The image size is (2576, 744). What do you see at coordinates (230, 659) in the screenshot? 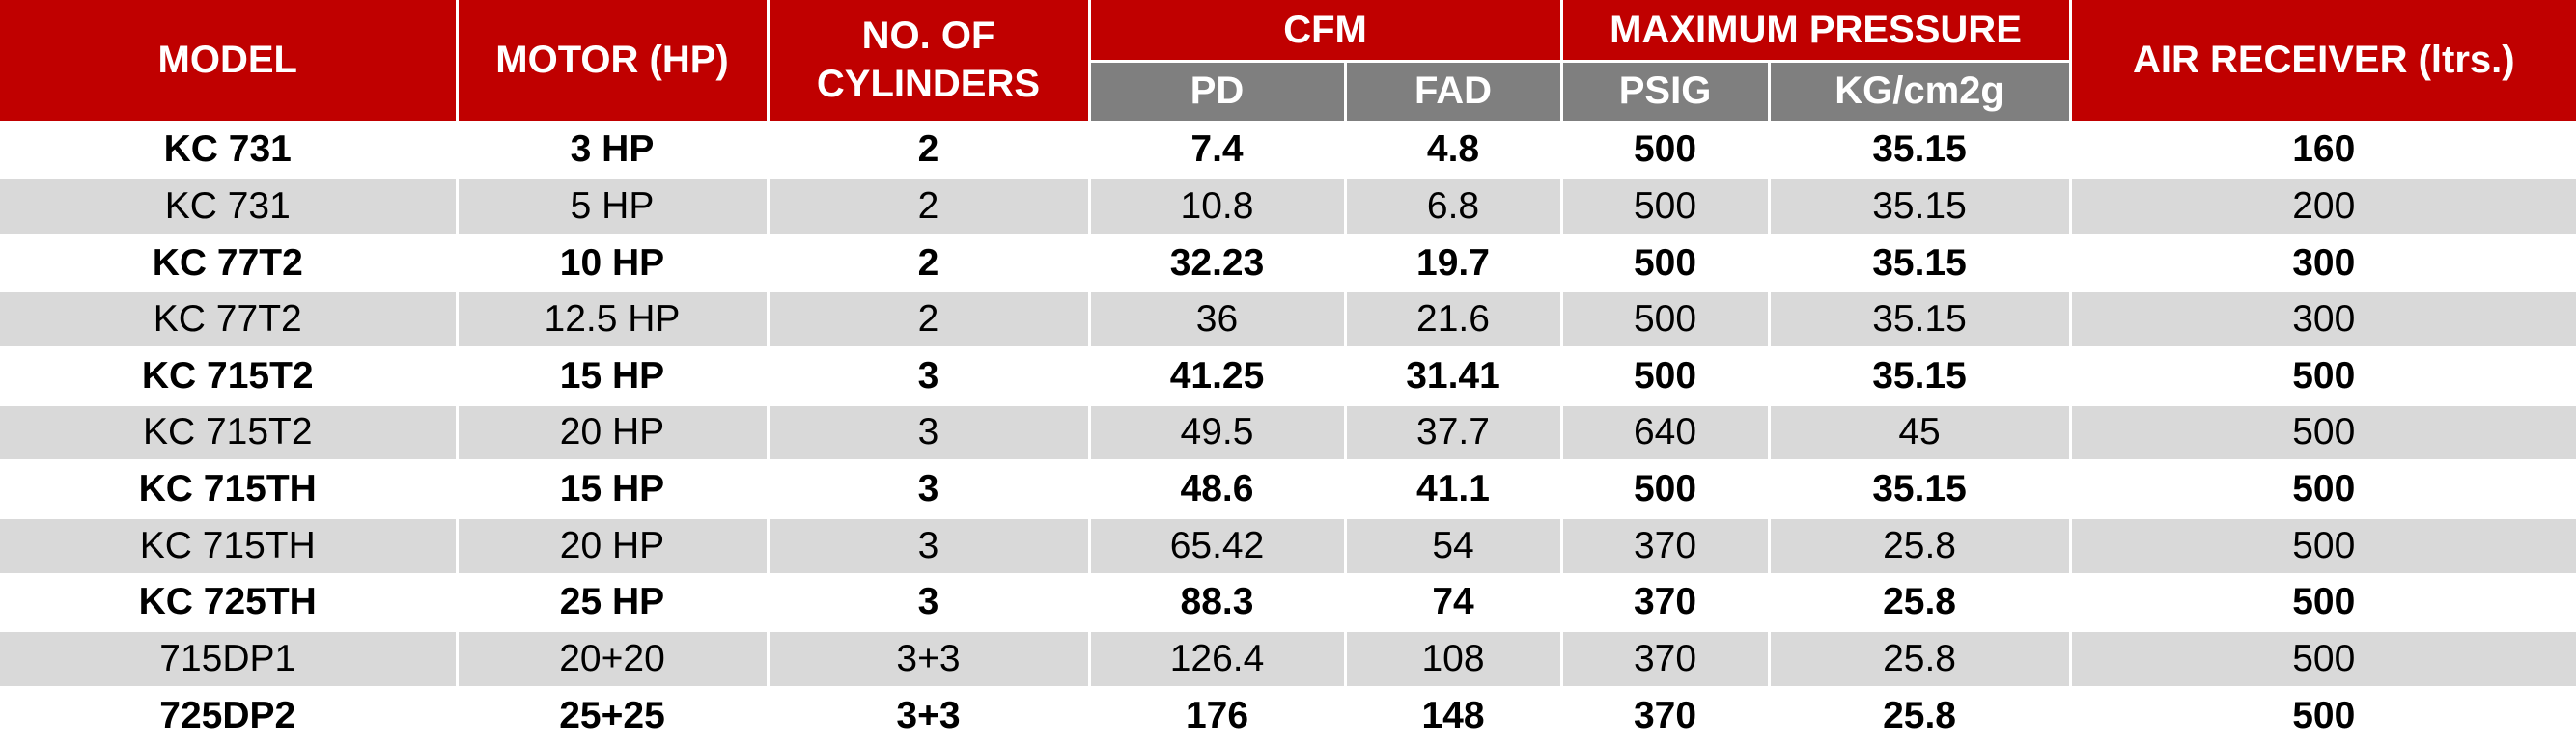
I see `cell-model: 715DP1` at bounding box center [230, 659].